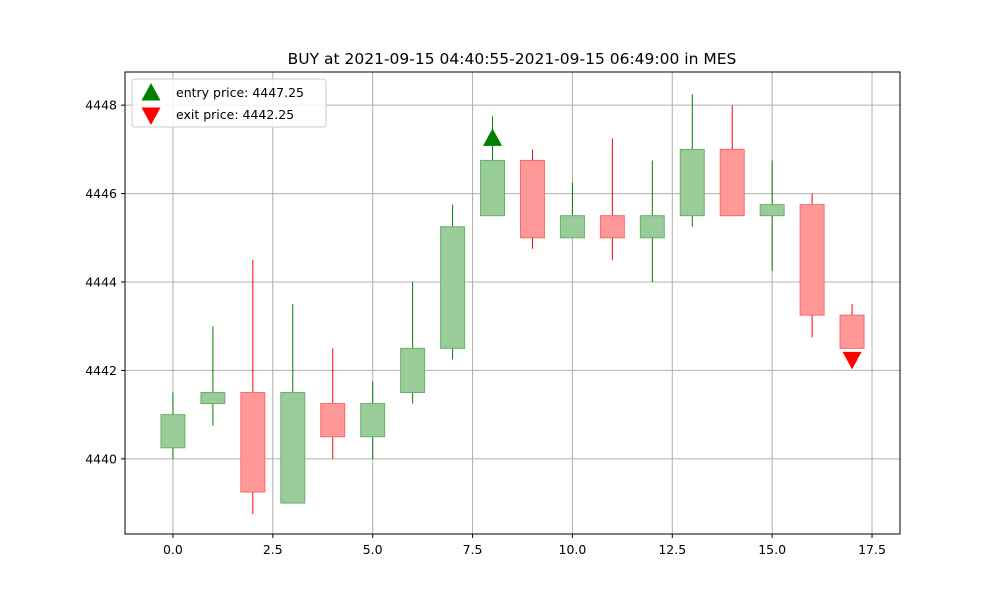  What do you see at coordinates (573, 549) in the screenshot?
I see `x-tick-label: 10.0` at bounding box center [573, 549].